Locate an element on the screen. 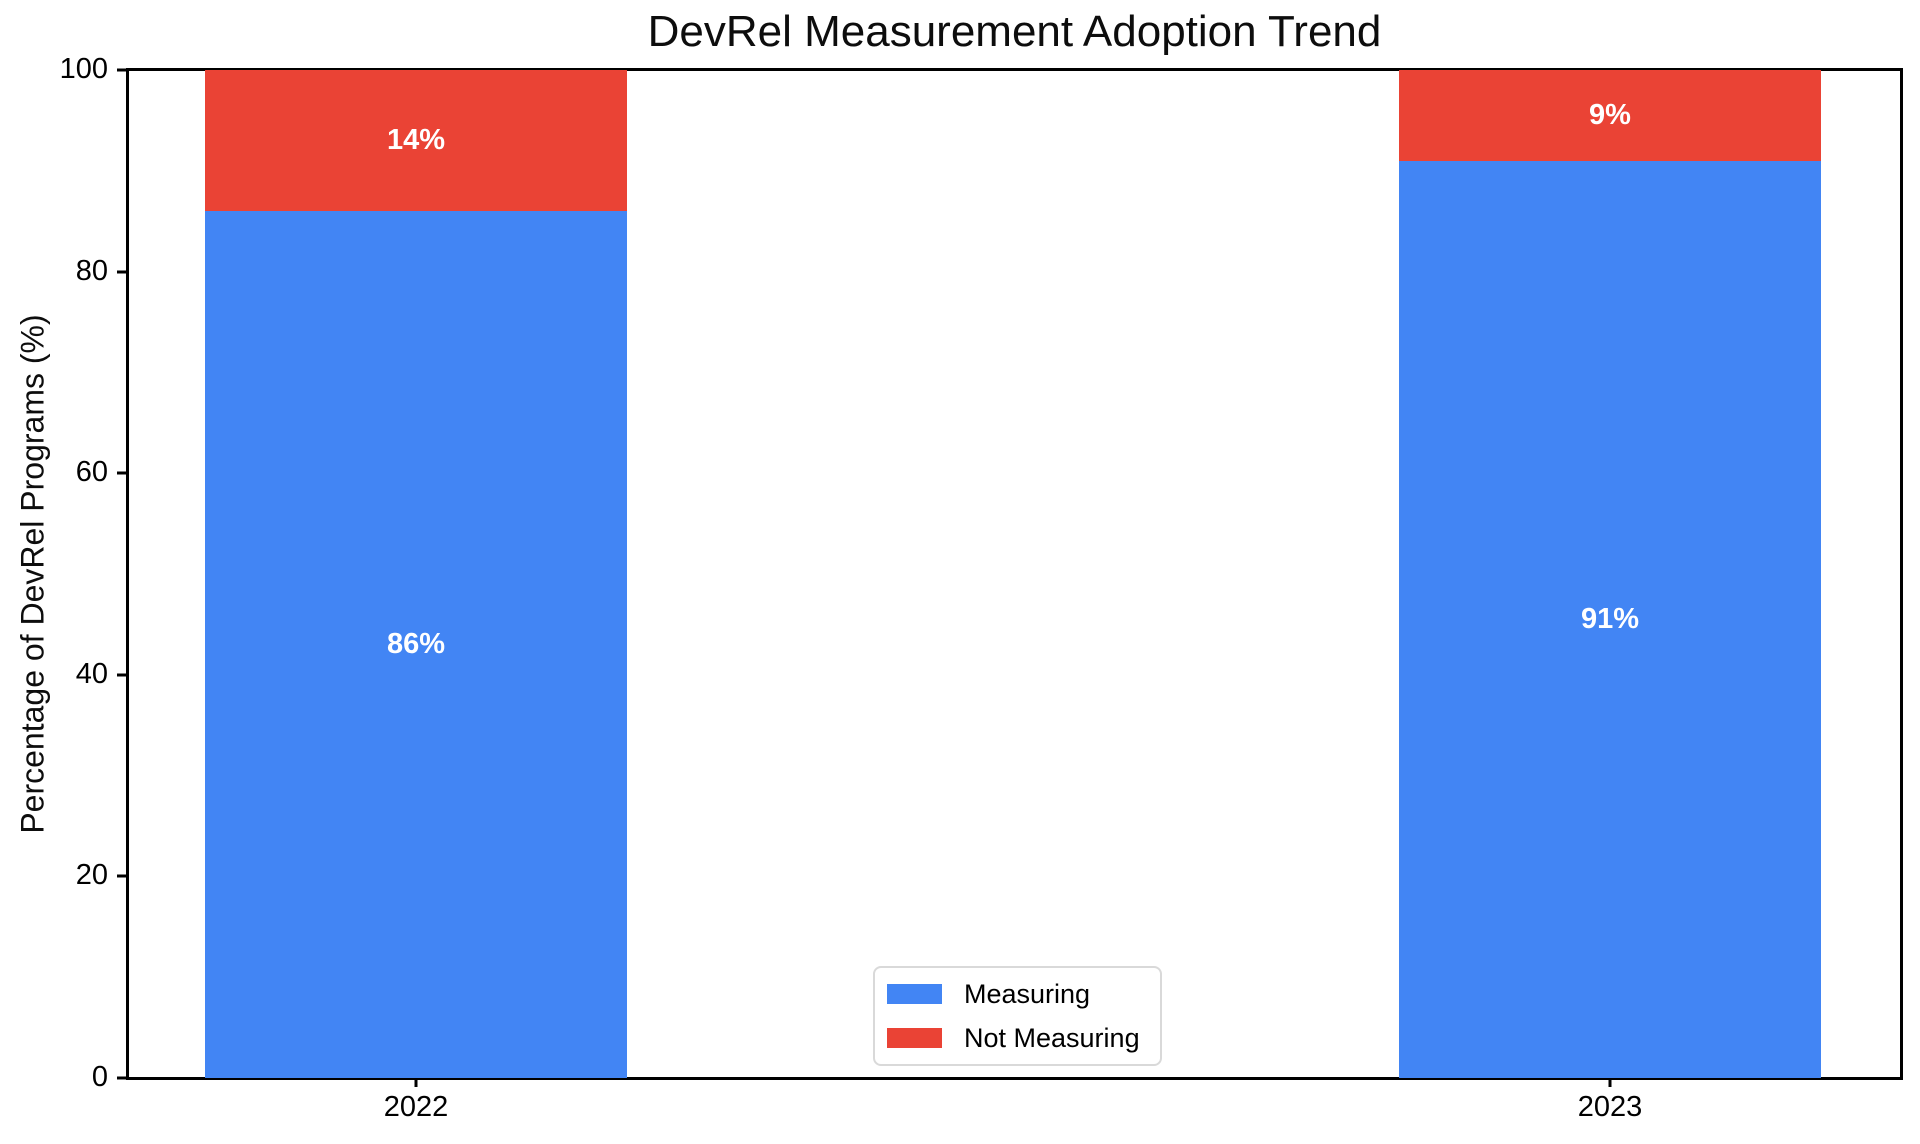 The height and width of the screenshot is (1144, 1920). legend-label: Measuring is located at coordinates (1027, 994).